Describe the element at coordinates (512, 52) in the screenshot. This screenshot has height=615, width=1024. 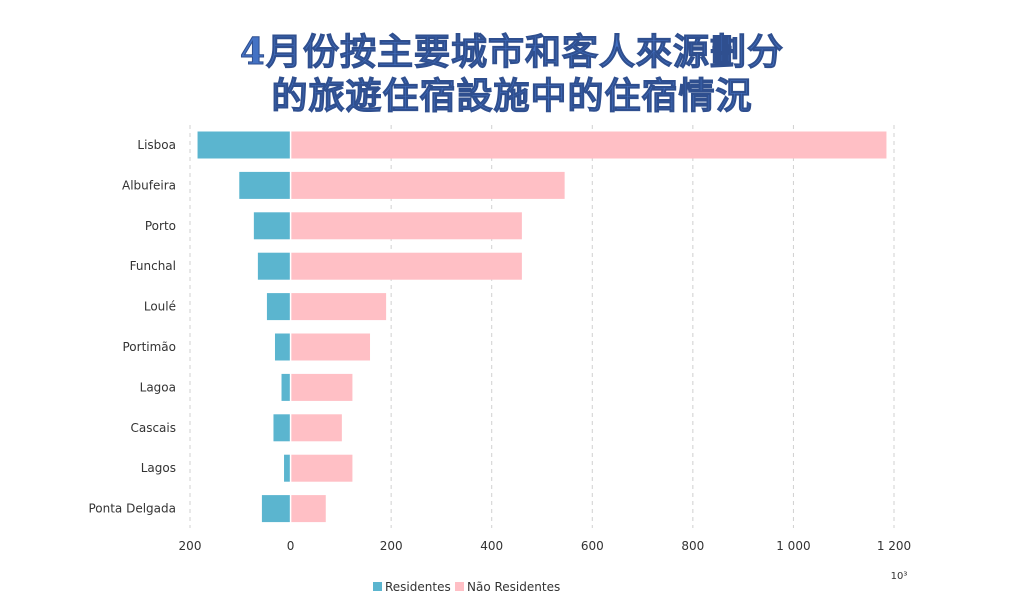
I see `chart-title-line-1: 4月份按主要城市和客人來源劃分` at that location.